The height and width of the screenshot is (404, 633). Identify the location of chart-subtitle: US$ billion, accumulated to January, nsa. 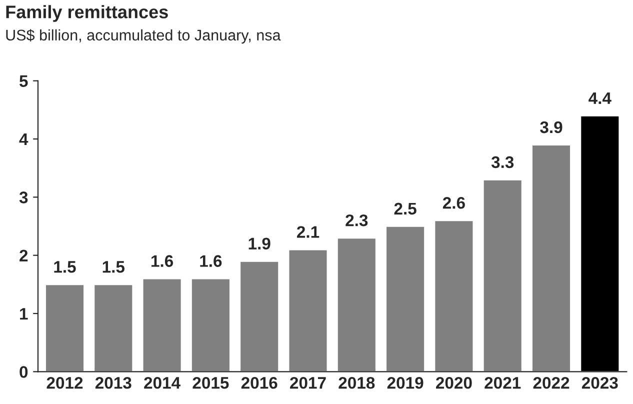
(143, 36).